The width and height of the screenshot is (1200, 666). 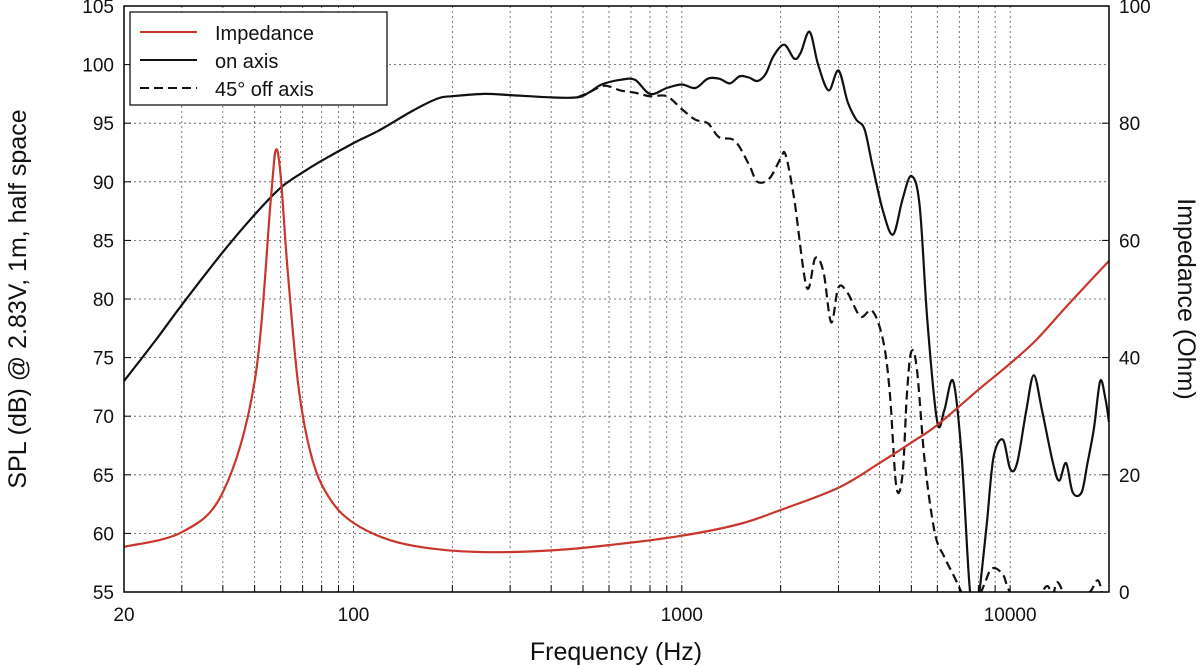 I want to click on y2-tick-label: 40, so click(x=1129, y=359).